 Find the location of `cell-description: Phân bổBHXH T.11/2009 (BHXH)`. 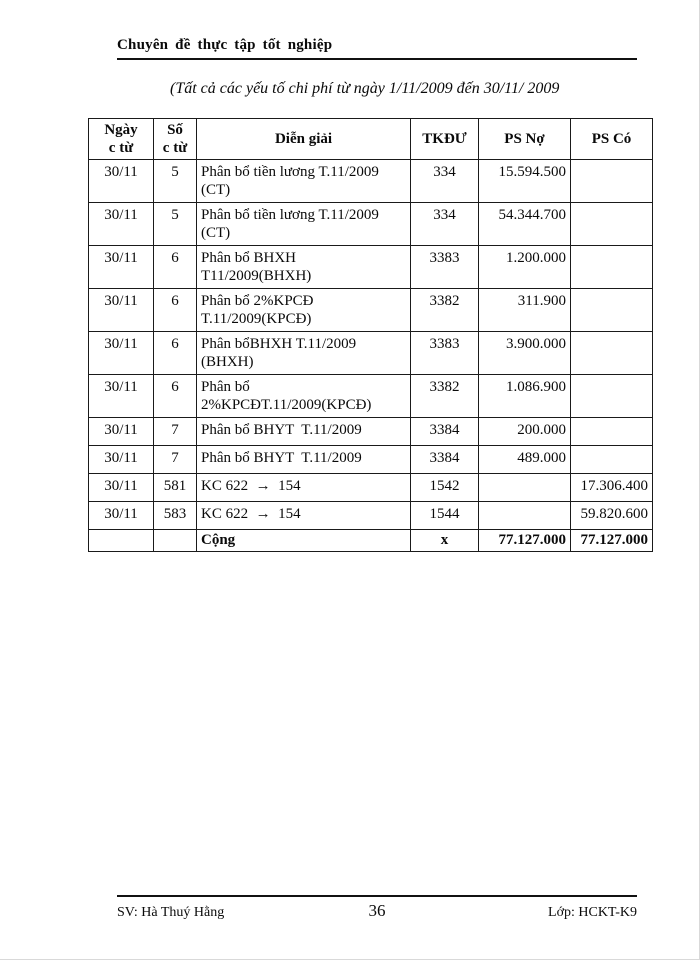

cell-description: Phân bổBHXH T.11/2009 (BHXH) is located at coordinates (303, 353).